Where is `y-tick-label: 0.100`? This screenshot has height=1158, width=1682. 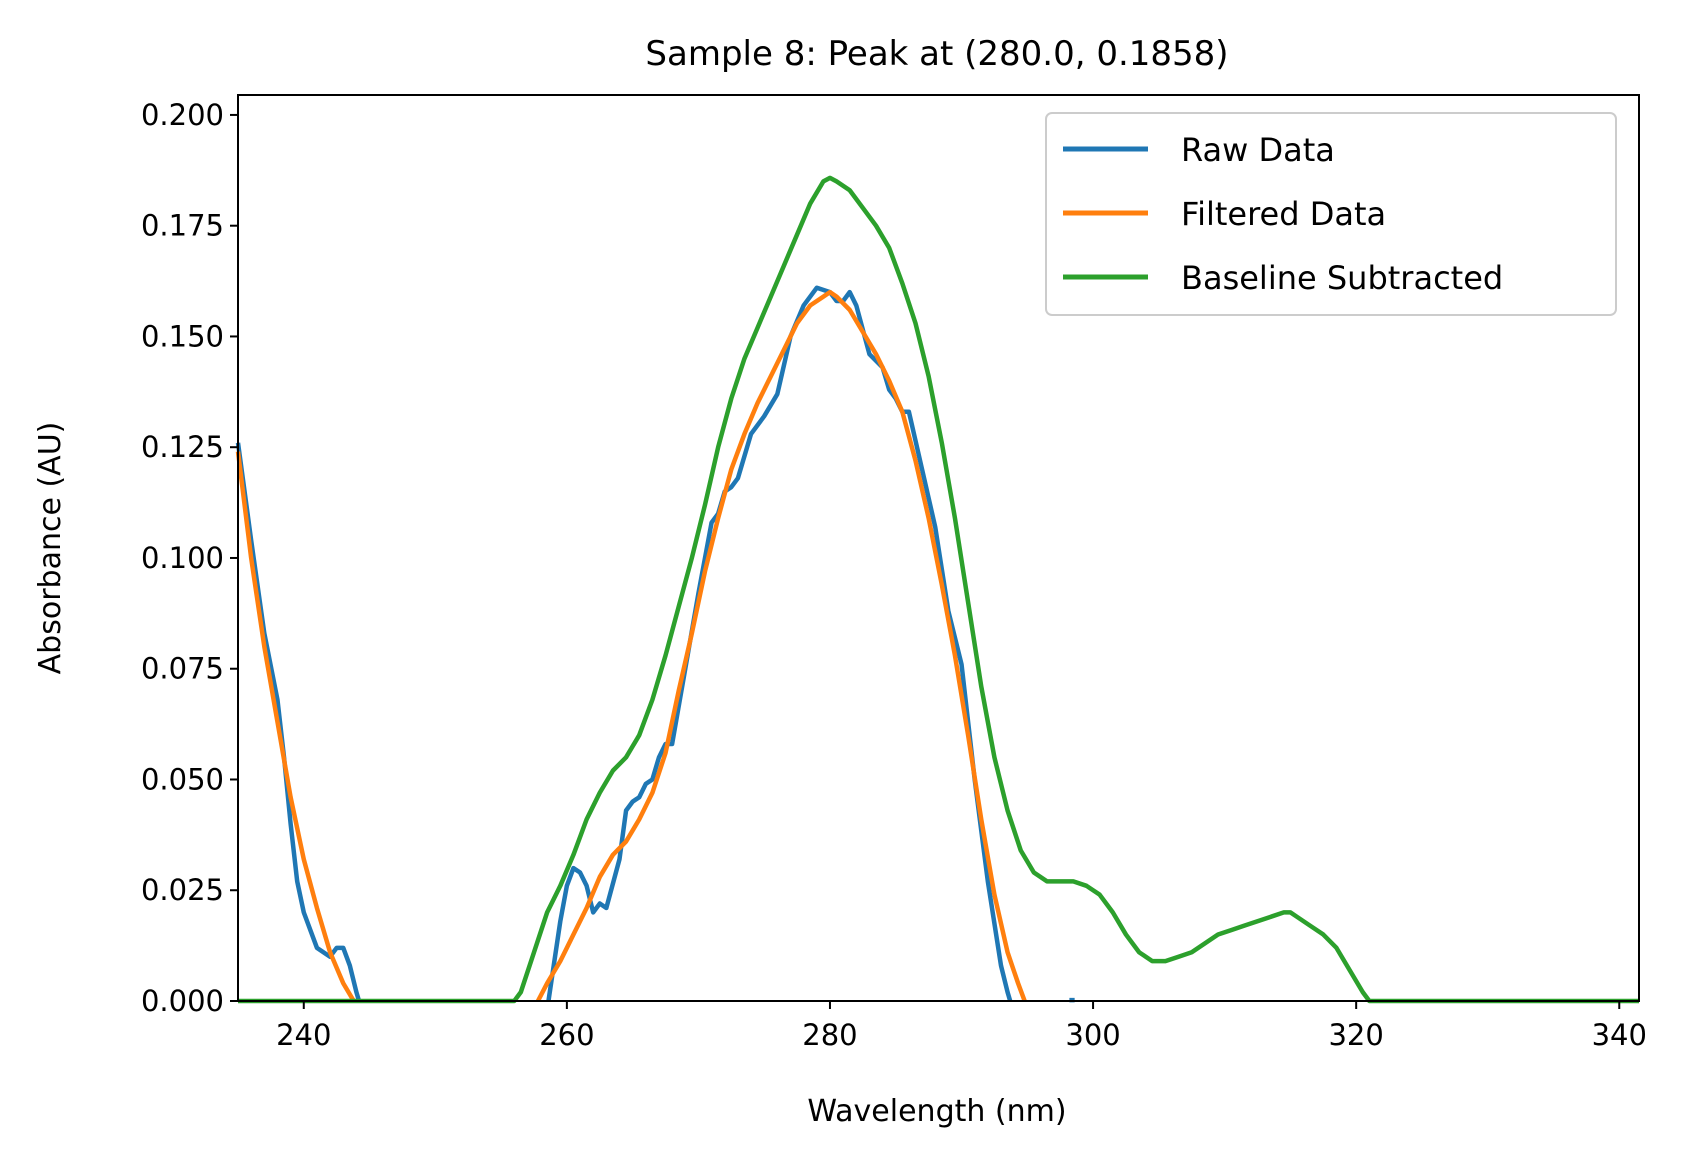
y-tick-label: 0.100 is located at coordinates (182, 558).